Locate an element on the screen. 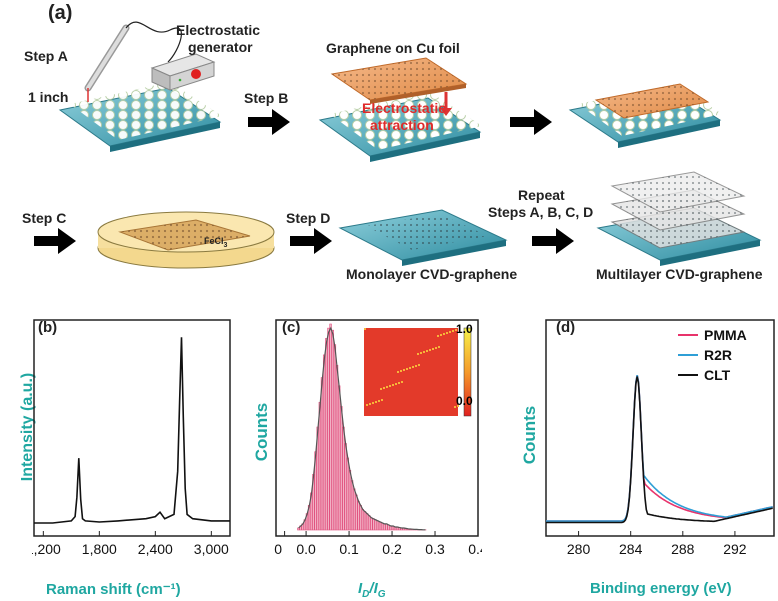 This screenshot has width=778, height=601. one-inch-label: 1 inch is located at coordinates (48, 97).